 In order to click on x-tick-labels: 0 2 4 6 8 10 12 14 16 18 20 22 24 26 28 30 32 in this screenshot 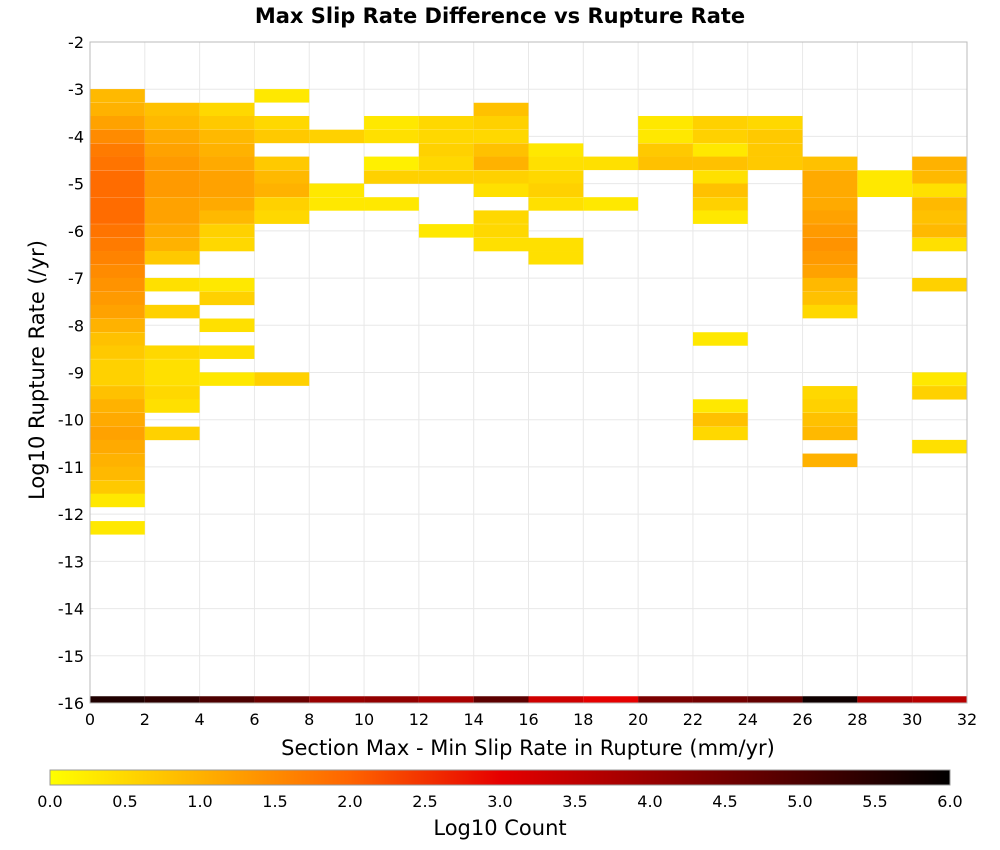, I will do `click(531, 719)`.